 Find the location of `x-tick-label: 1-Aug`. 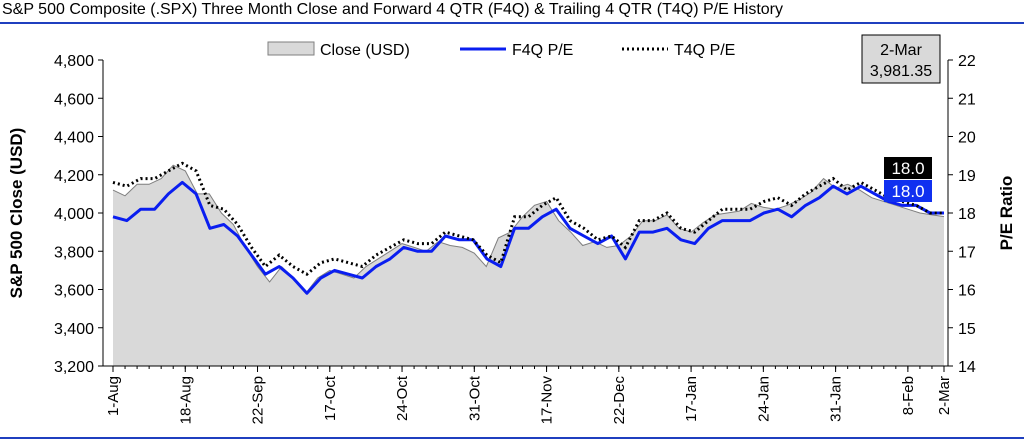

x-tick-label: 1-Aug is located at coordinates (113, 396).